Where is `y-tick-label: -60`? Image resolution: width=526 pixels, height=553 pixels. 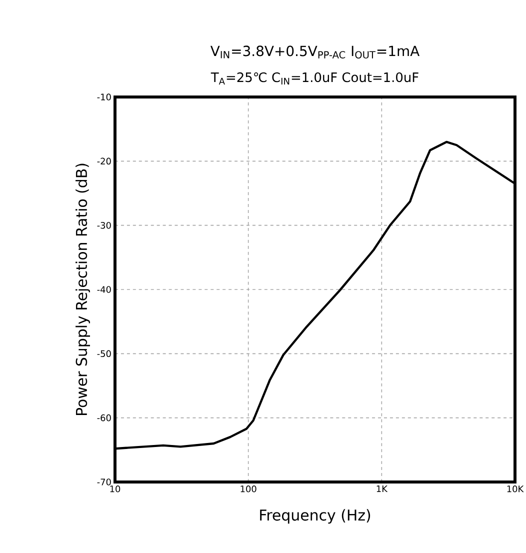
y-tick-label: -60 is located at coordinates (104, 418).